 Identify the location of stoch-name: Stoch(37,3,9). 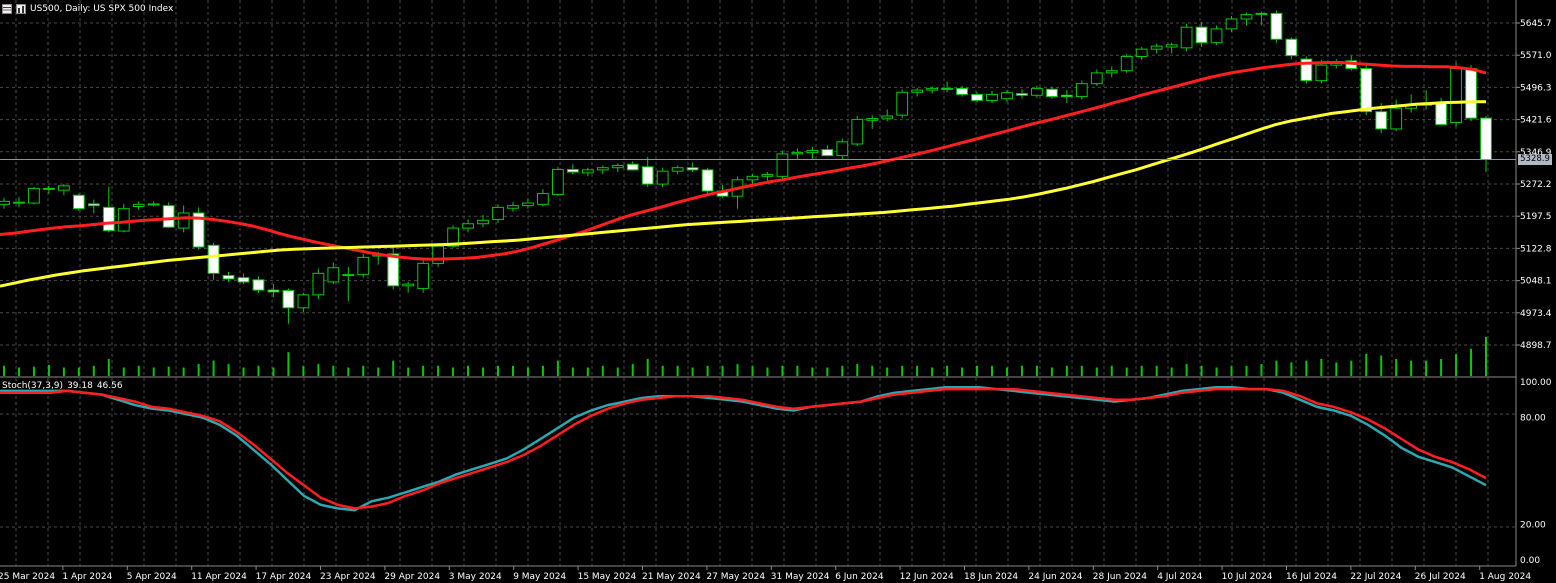
(33, 386).